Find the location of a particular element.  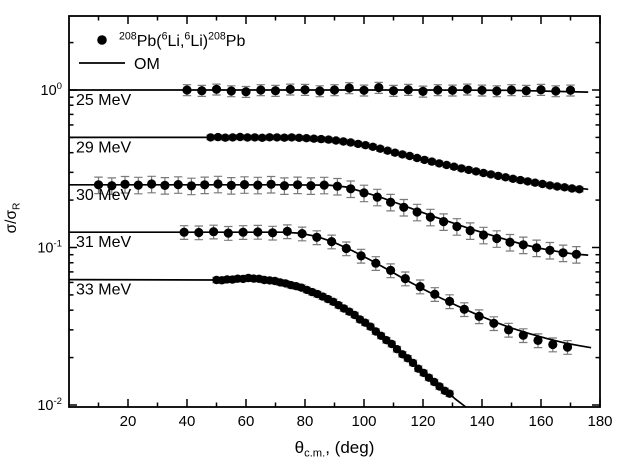

y-axis-tick-label: 10⁰ is located at coordinates (51, 90).